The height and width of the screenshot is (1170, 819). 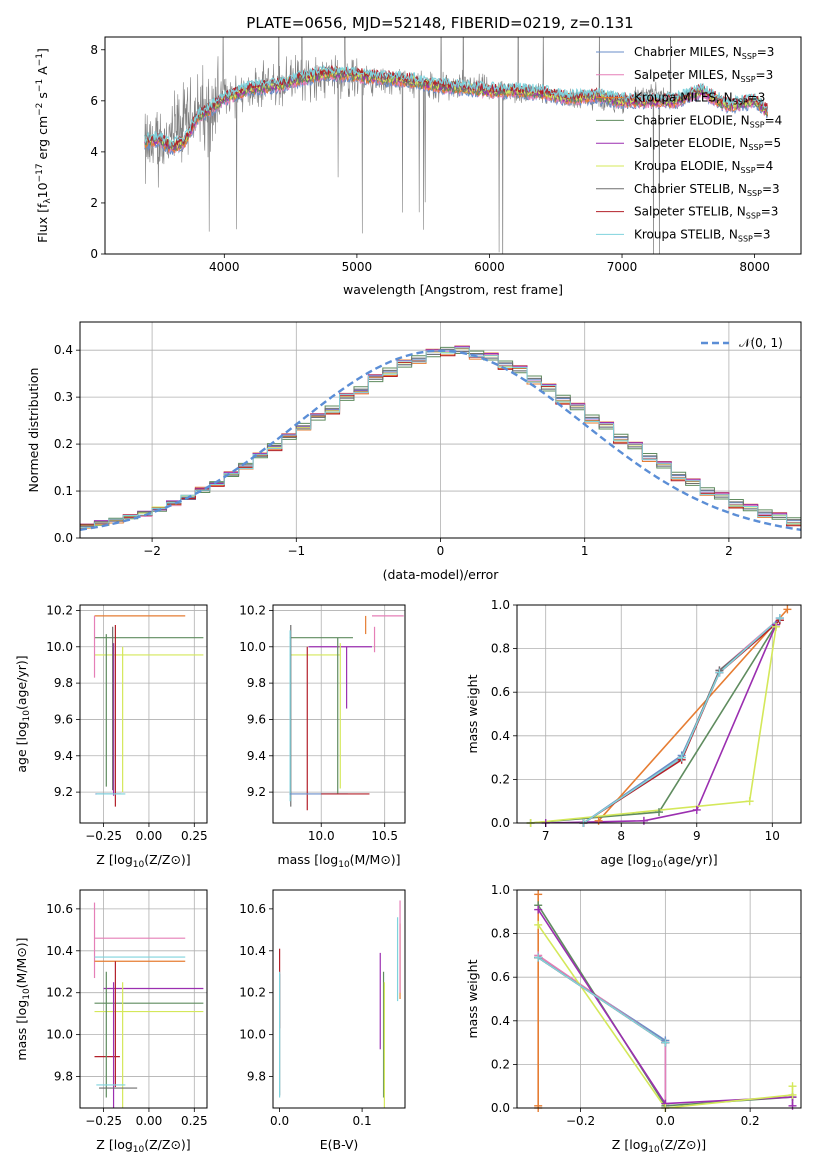 I want to click on x-tick-label: 4000, so click(x=224, y=267).